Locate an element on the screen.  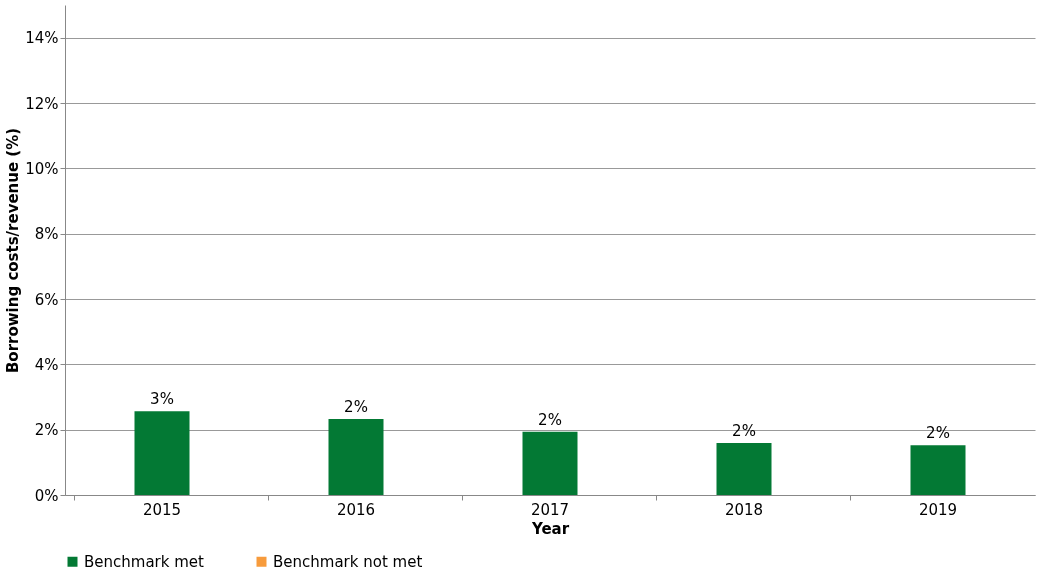
y-tick-label: 2% is located at coordinates (46, 430).